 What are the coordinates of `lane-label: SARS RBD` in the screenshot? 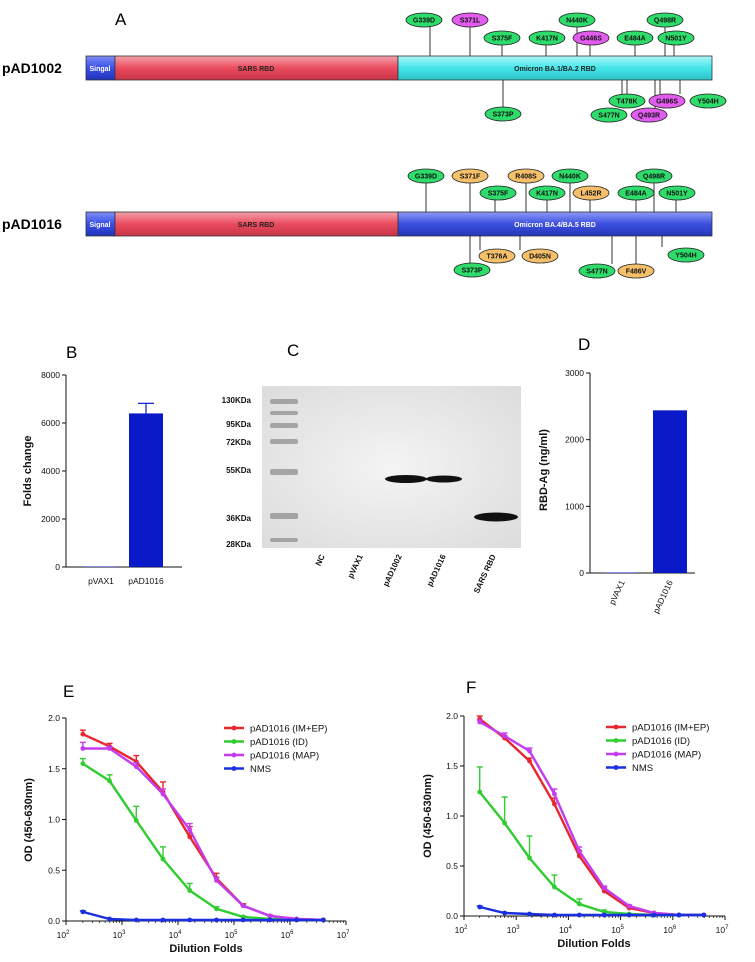 It's located at (485, 574).